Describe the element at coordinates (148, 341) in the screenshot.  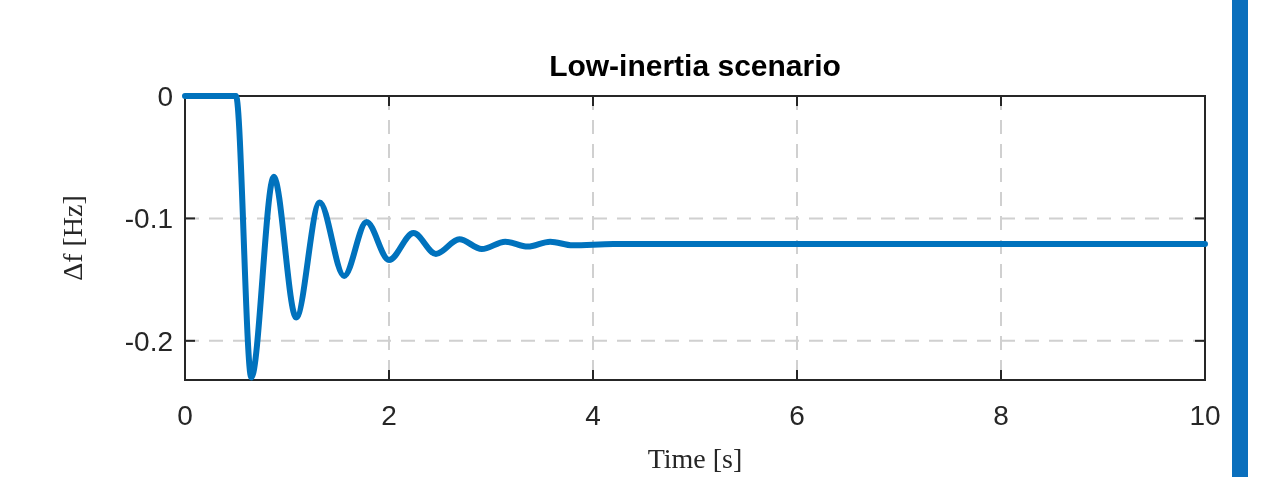
I see `y-tick-label: -0.2` at that location.